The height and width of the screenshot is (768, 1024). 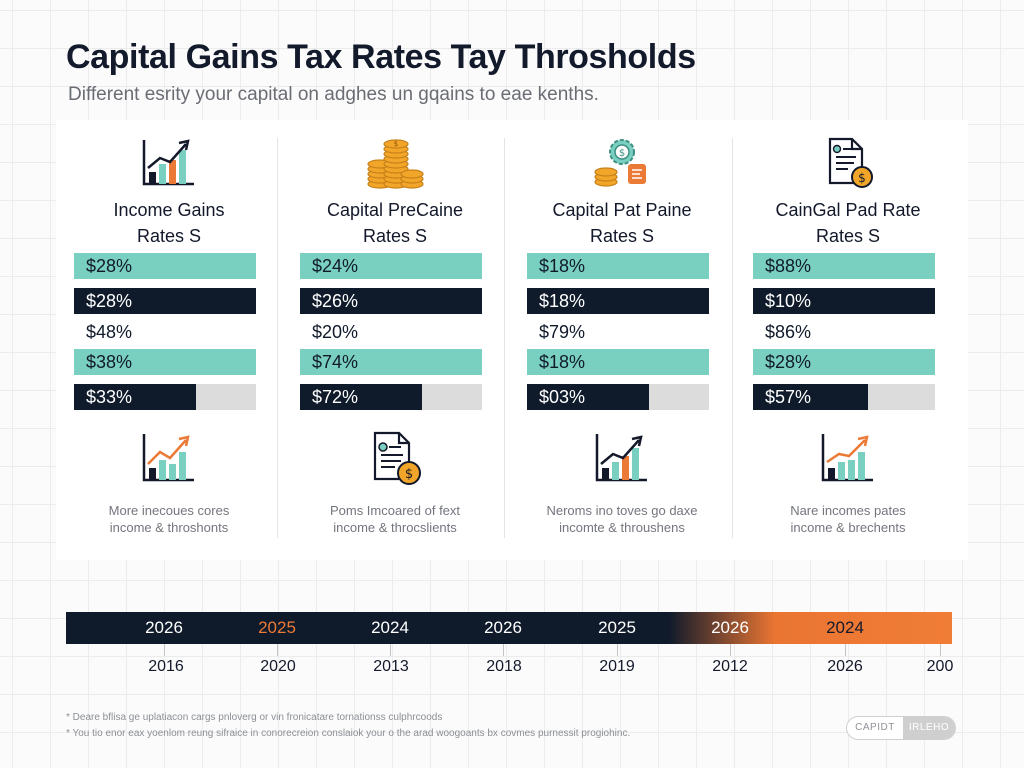 I want to click on timeline-bar, so click(x=509, y=628).